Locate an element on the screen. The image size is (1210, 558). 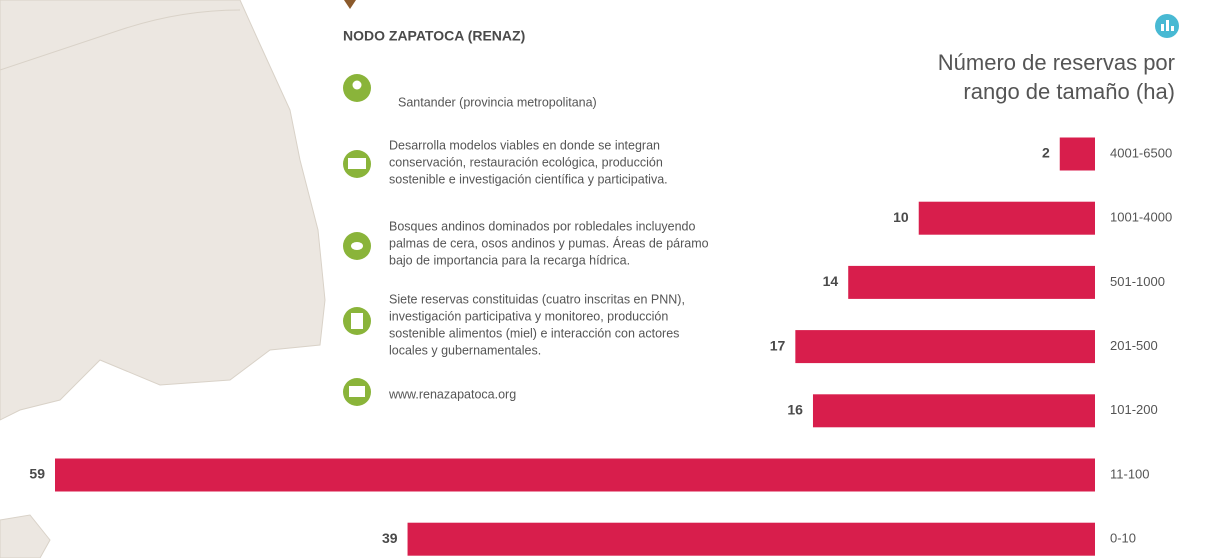
value-label: 14 is located at coordinates (831, 281).